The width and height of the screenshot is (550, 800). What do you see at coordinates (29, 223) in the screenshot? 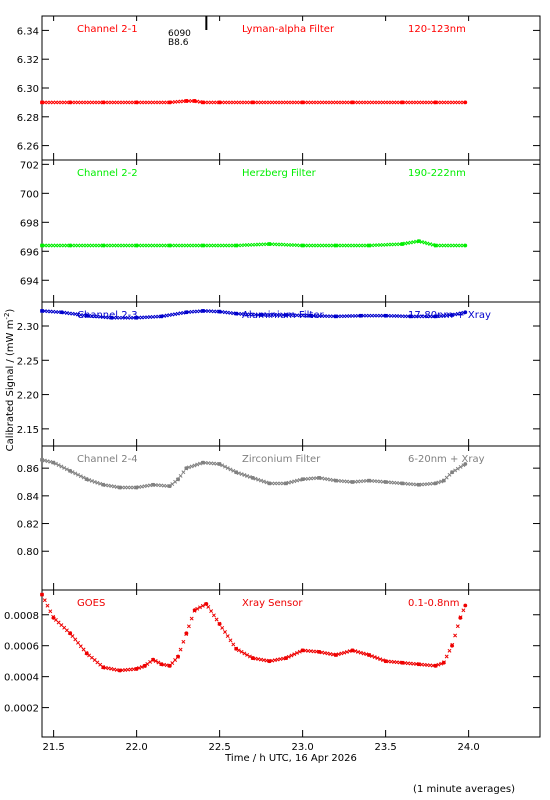
I see `y-tick-label: 698` at bounding box center [29, 223].